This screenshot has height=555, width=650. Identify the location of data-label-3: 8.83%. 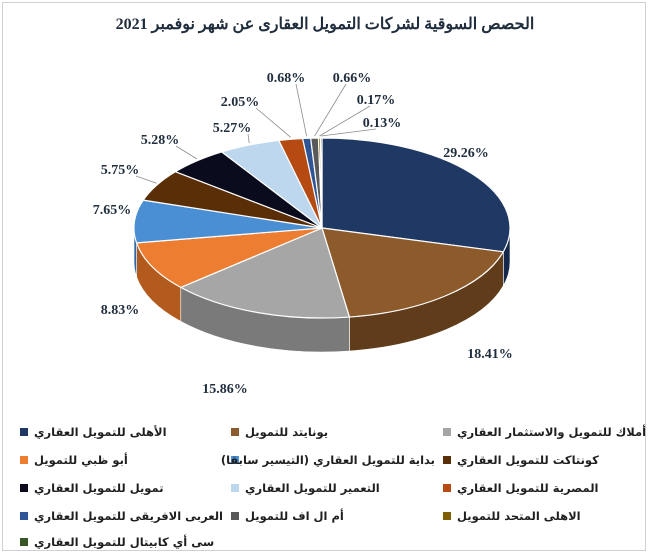
(120, 310).